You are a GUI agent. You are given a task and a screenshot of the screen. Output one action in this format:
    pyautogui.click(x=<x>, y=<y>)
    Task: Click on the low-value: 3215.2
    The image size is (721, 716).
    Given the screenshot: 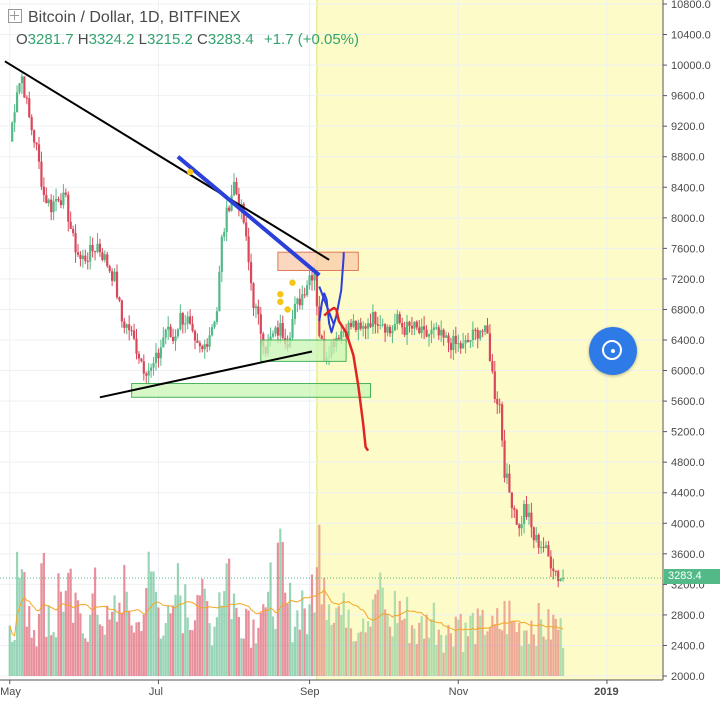 What is the action you would take?
    pyautogui.click(x=169, y=39)
    